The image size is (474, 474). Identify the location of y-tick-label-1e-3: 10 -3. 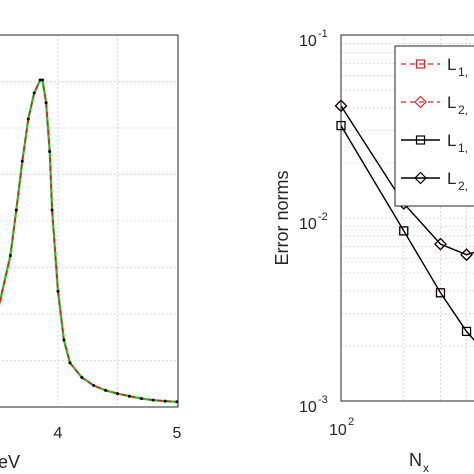
(313, 405).